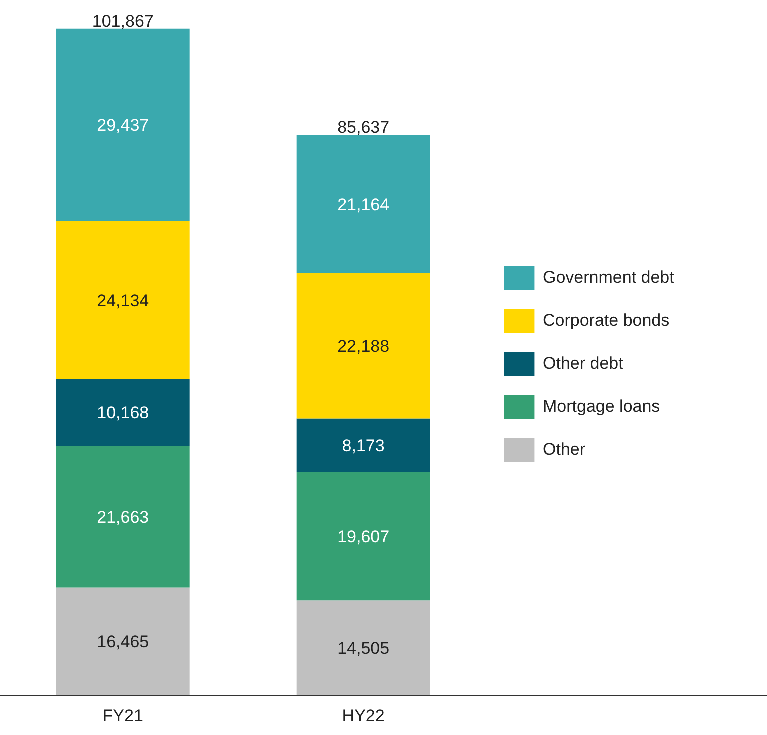  Describe the element at coordinates (583, 364) in the screenshot. I see `legend-label: Other debt` at that location.